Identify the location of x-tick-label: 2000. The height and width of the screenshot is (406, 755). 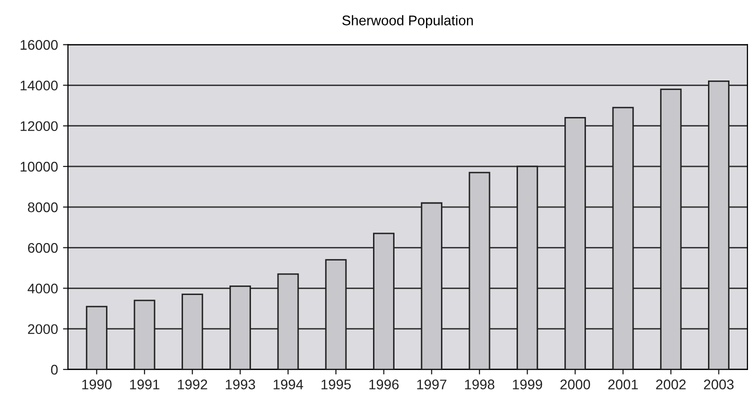
(575, 385).